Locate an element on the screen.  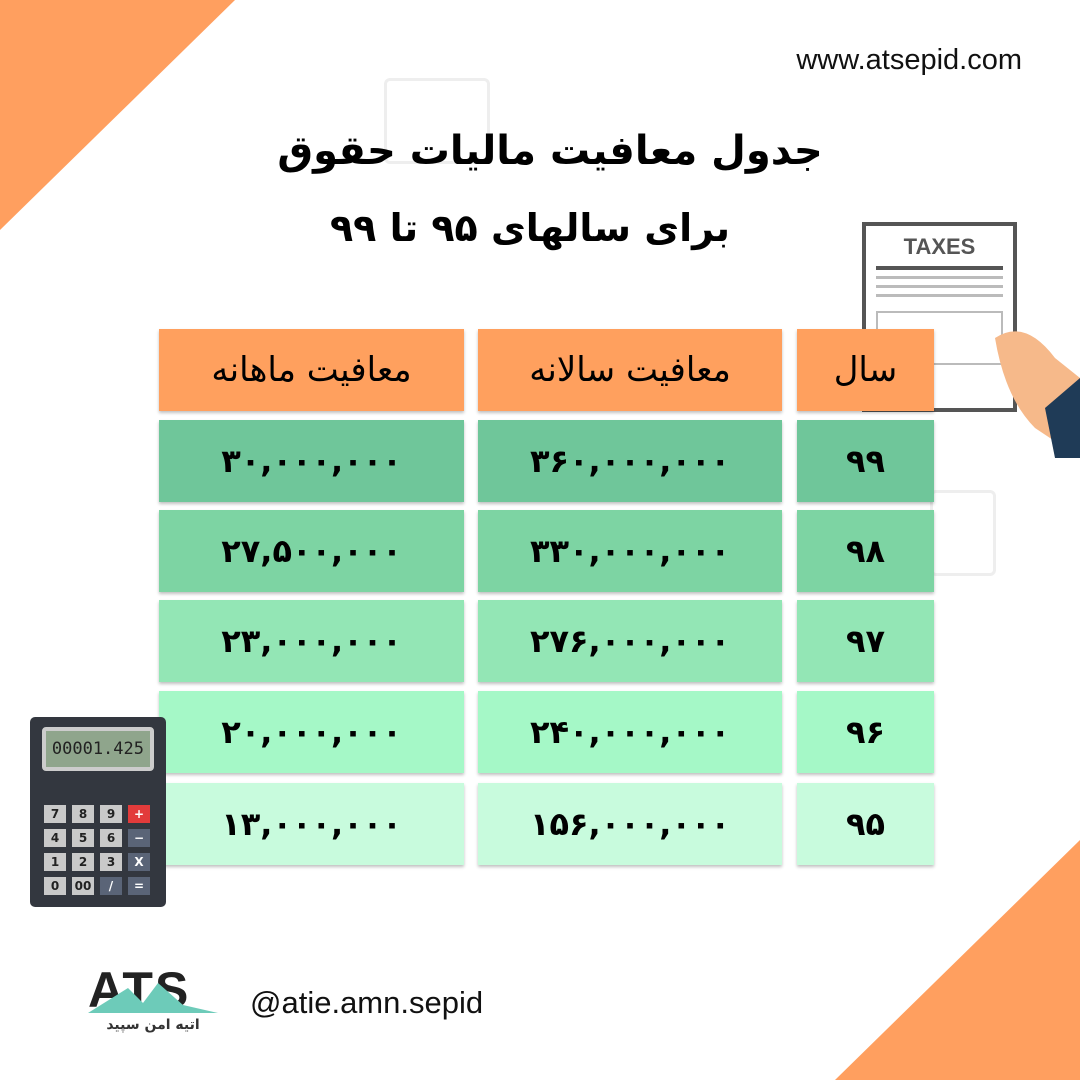
calculator-key: 4 is located at coordinates (55, 838).